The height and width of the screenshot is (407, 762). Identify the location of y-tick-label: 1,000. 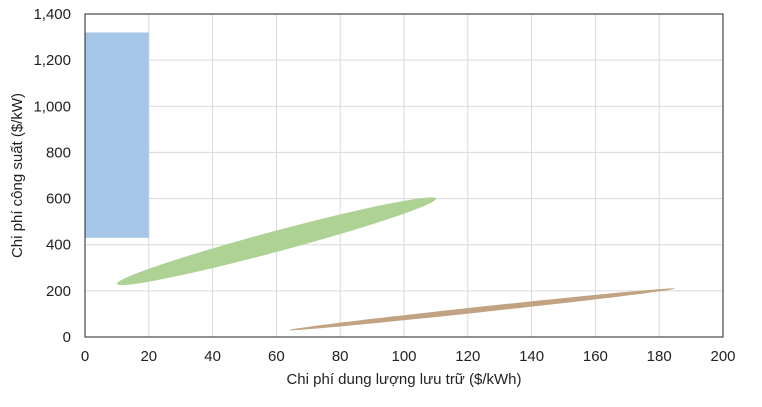
(52, 106).